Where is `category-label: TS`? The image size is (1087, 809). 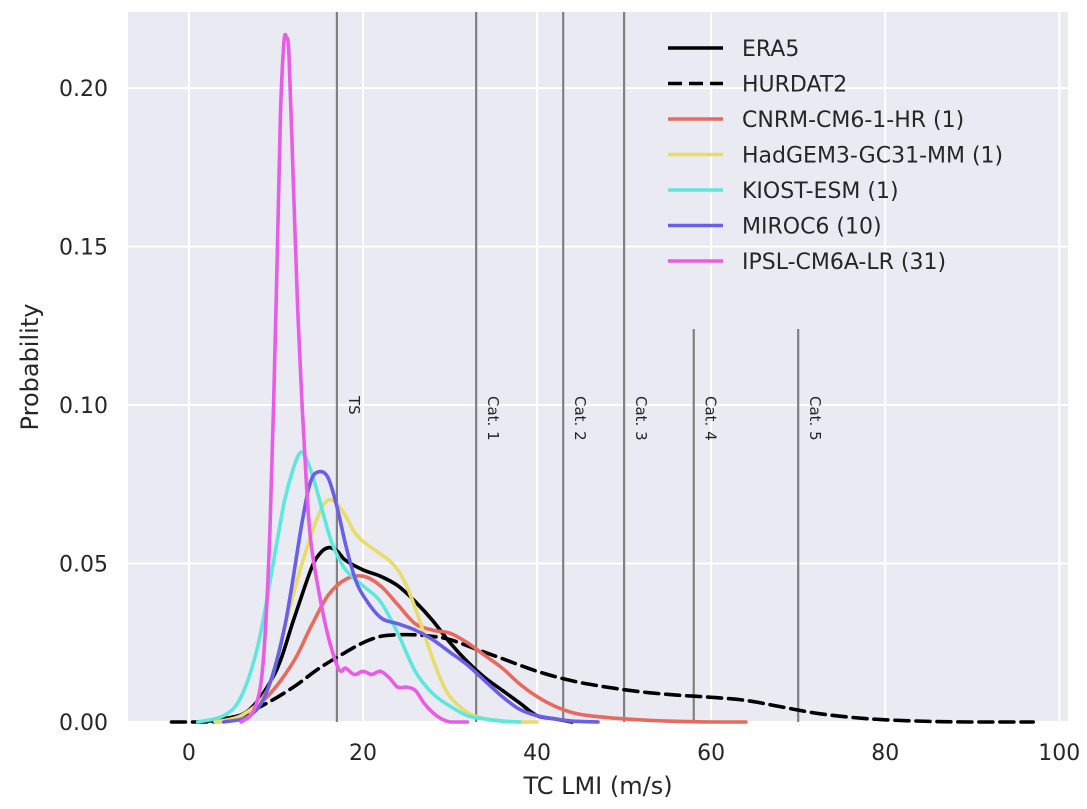
category-label: TS is located at coordinates (354, 405).